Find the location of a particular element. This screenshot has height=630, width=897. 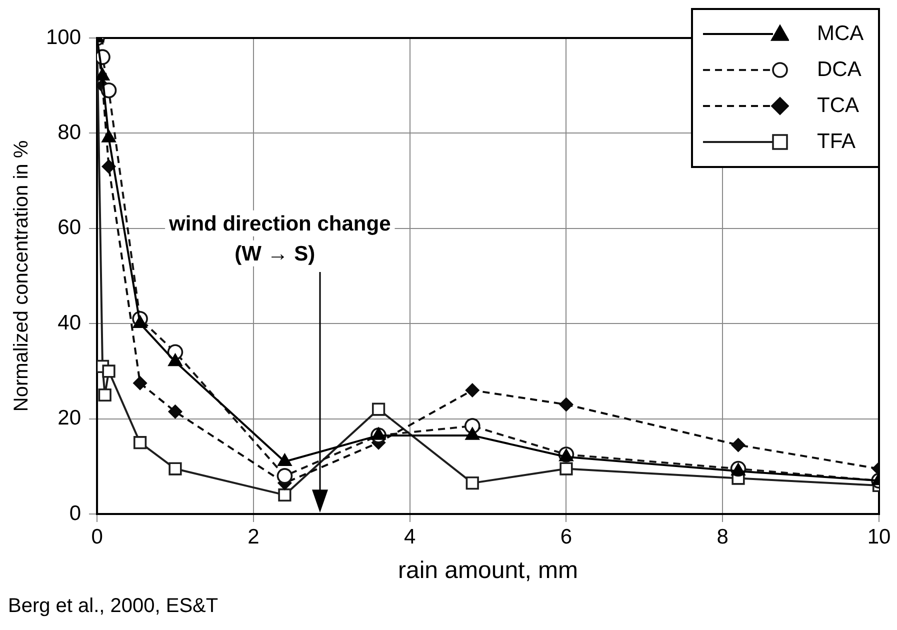

y-tick-label: 40 is located at coordinates (70, 322).